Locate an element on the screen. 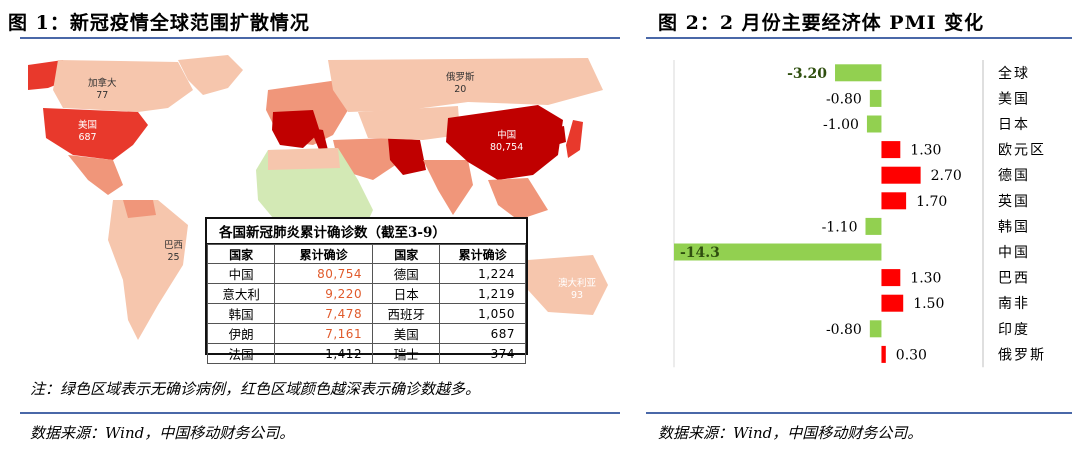  table-cell: 中国 is located at coordinates (241, 273).